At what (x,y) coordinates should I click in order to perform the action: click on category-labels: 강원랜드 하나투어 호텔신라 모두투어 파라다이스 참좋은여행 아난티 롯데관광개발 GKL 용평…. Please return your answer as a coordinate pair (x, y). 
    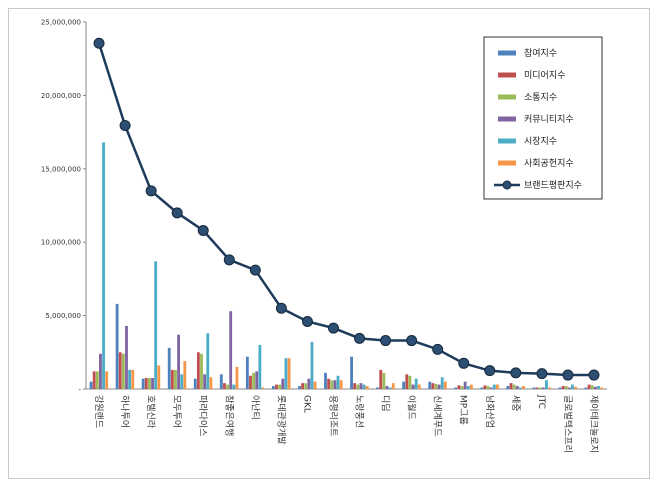
    Looking at the image, I should click on (346, 423).